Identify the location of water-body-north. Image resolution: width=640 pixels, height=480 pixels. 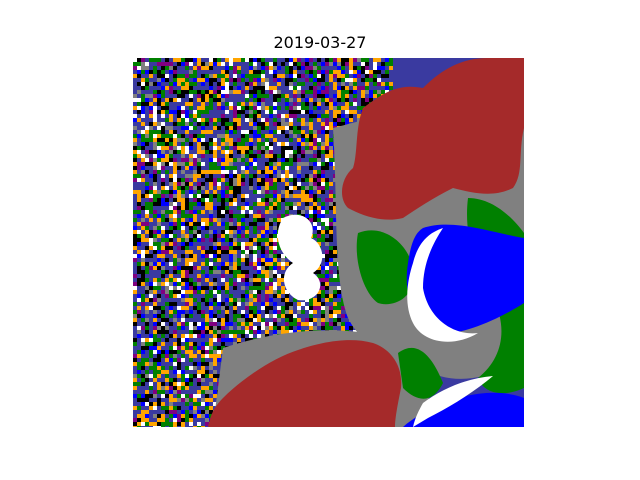
(465, 279).